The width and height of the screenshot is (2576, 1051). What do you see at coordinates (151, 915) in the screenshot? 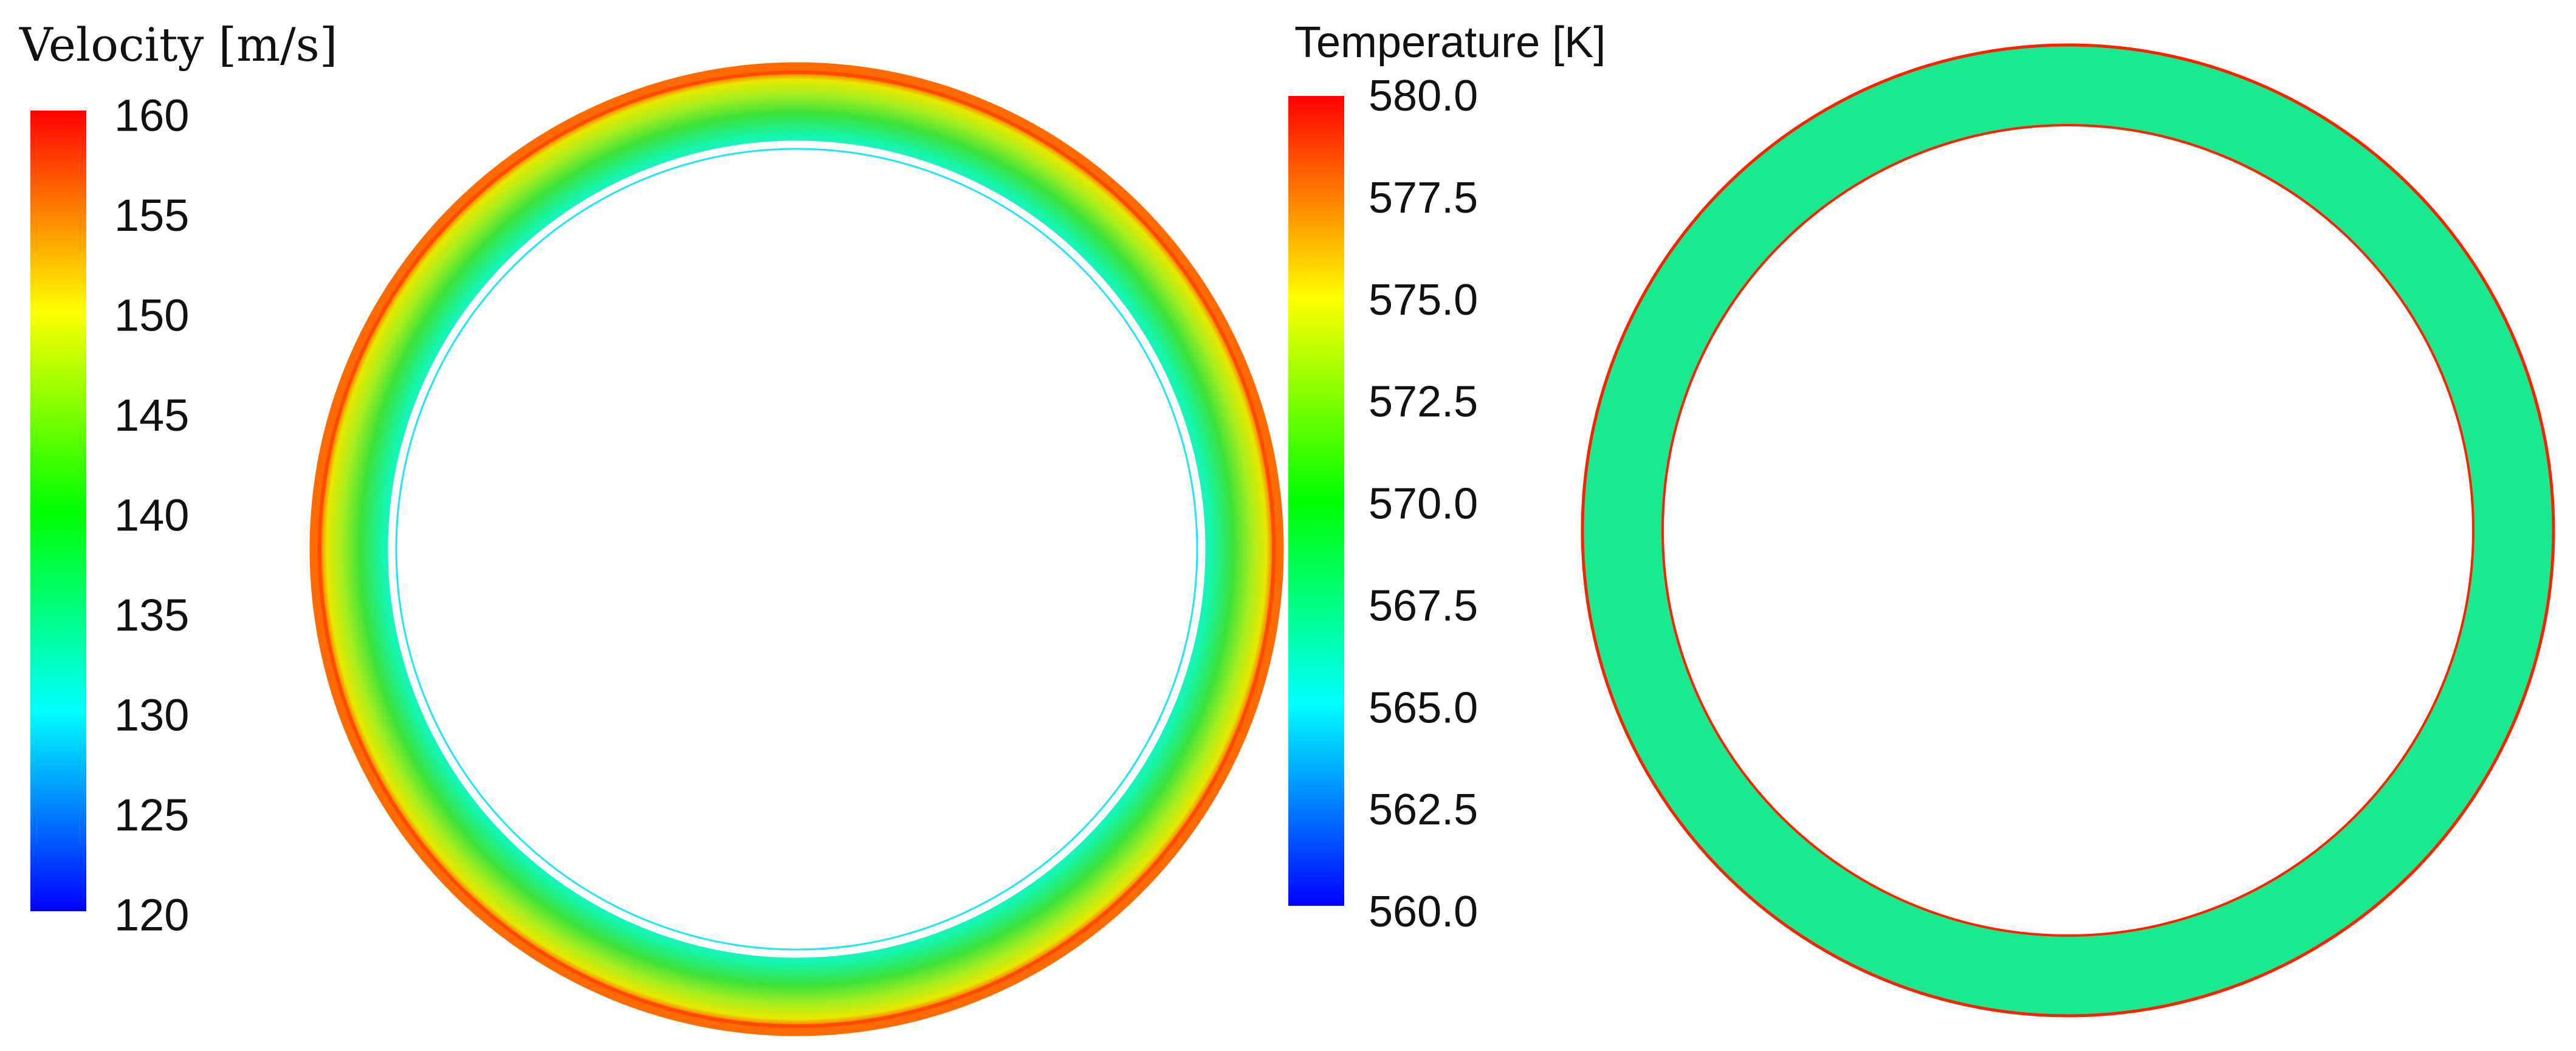
I see `velocity-legend-tick-label: 120` at bounding box center [151, 915].